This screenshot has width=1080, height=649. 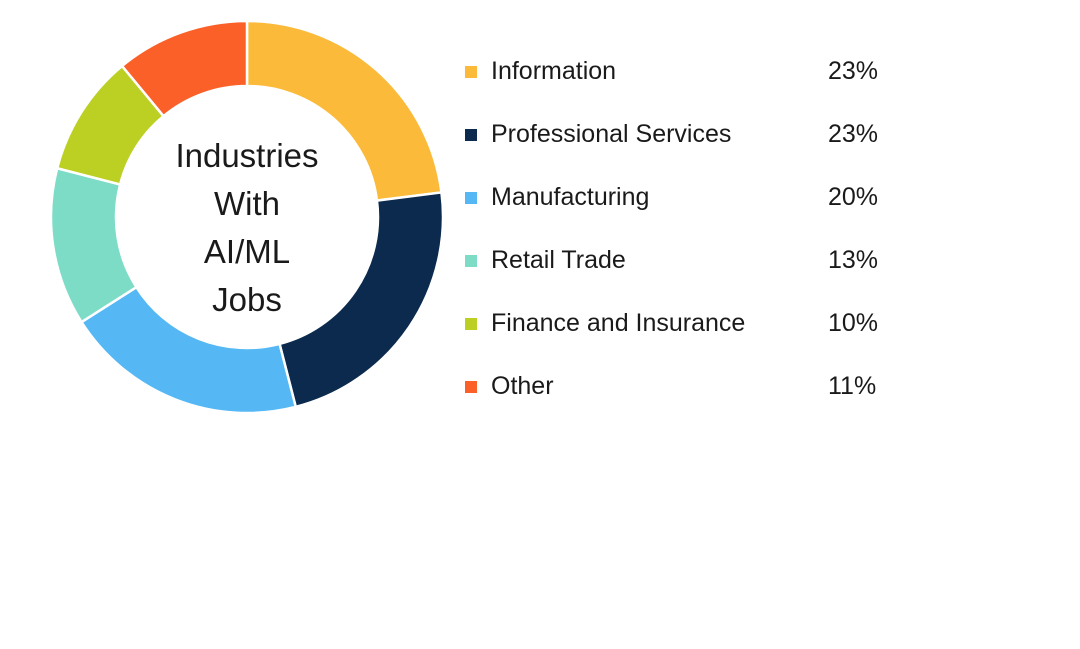 What do you see at coordinates (247, 251) in the screenshot?
I see `center-label-line: AI/ML` at bounding box center [247, 251].